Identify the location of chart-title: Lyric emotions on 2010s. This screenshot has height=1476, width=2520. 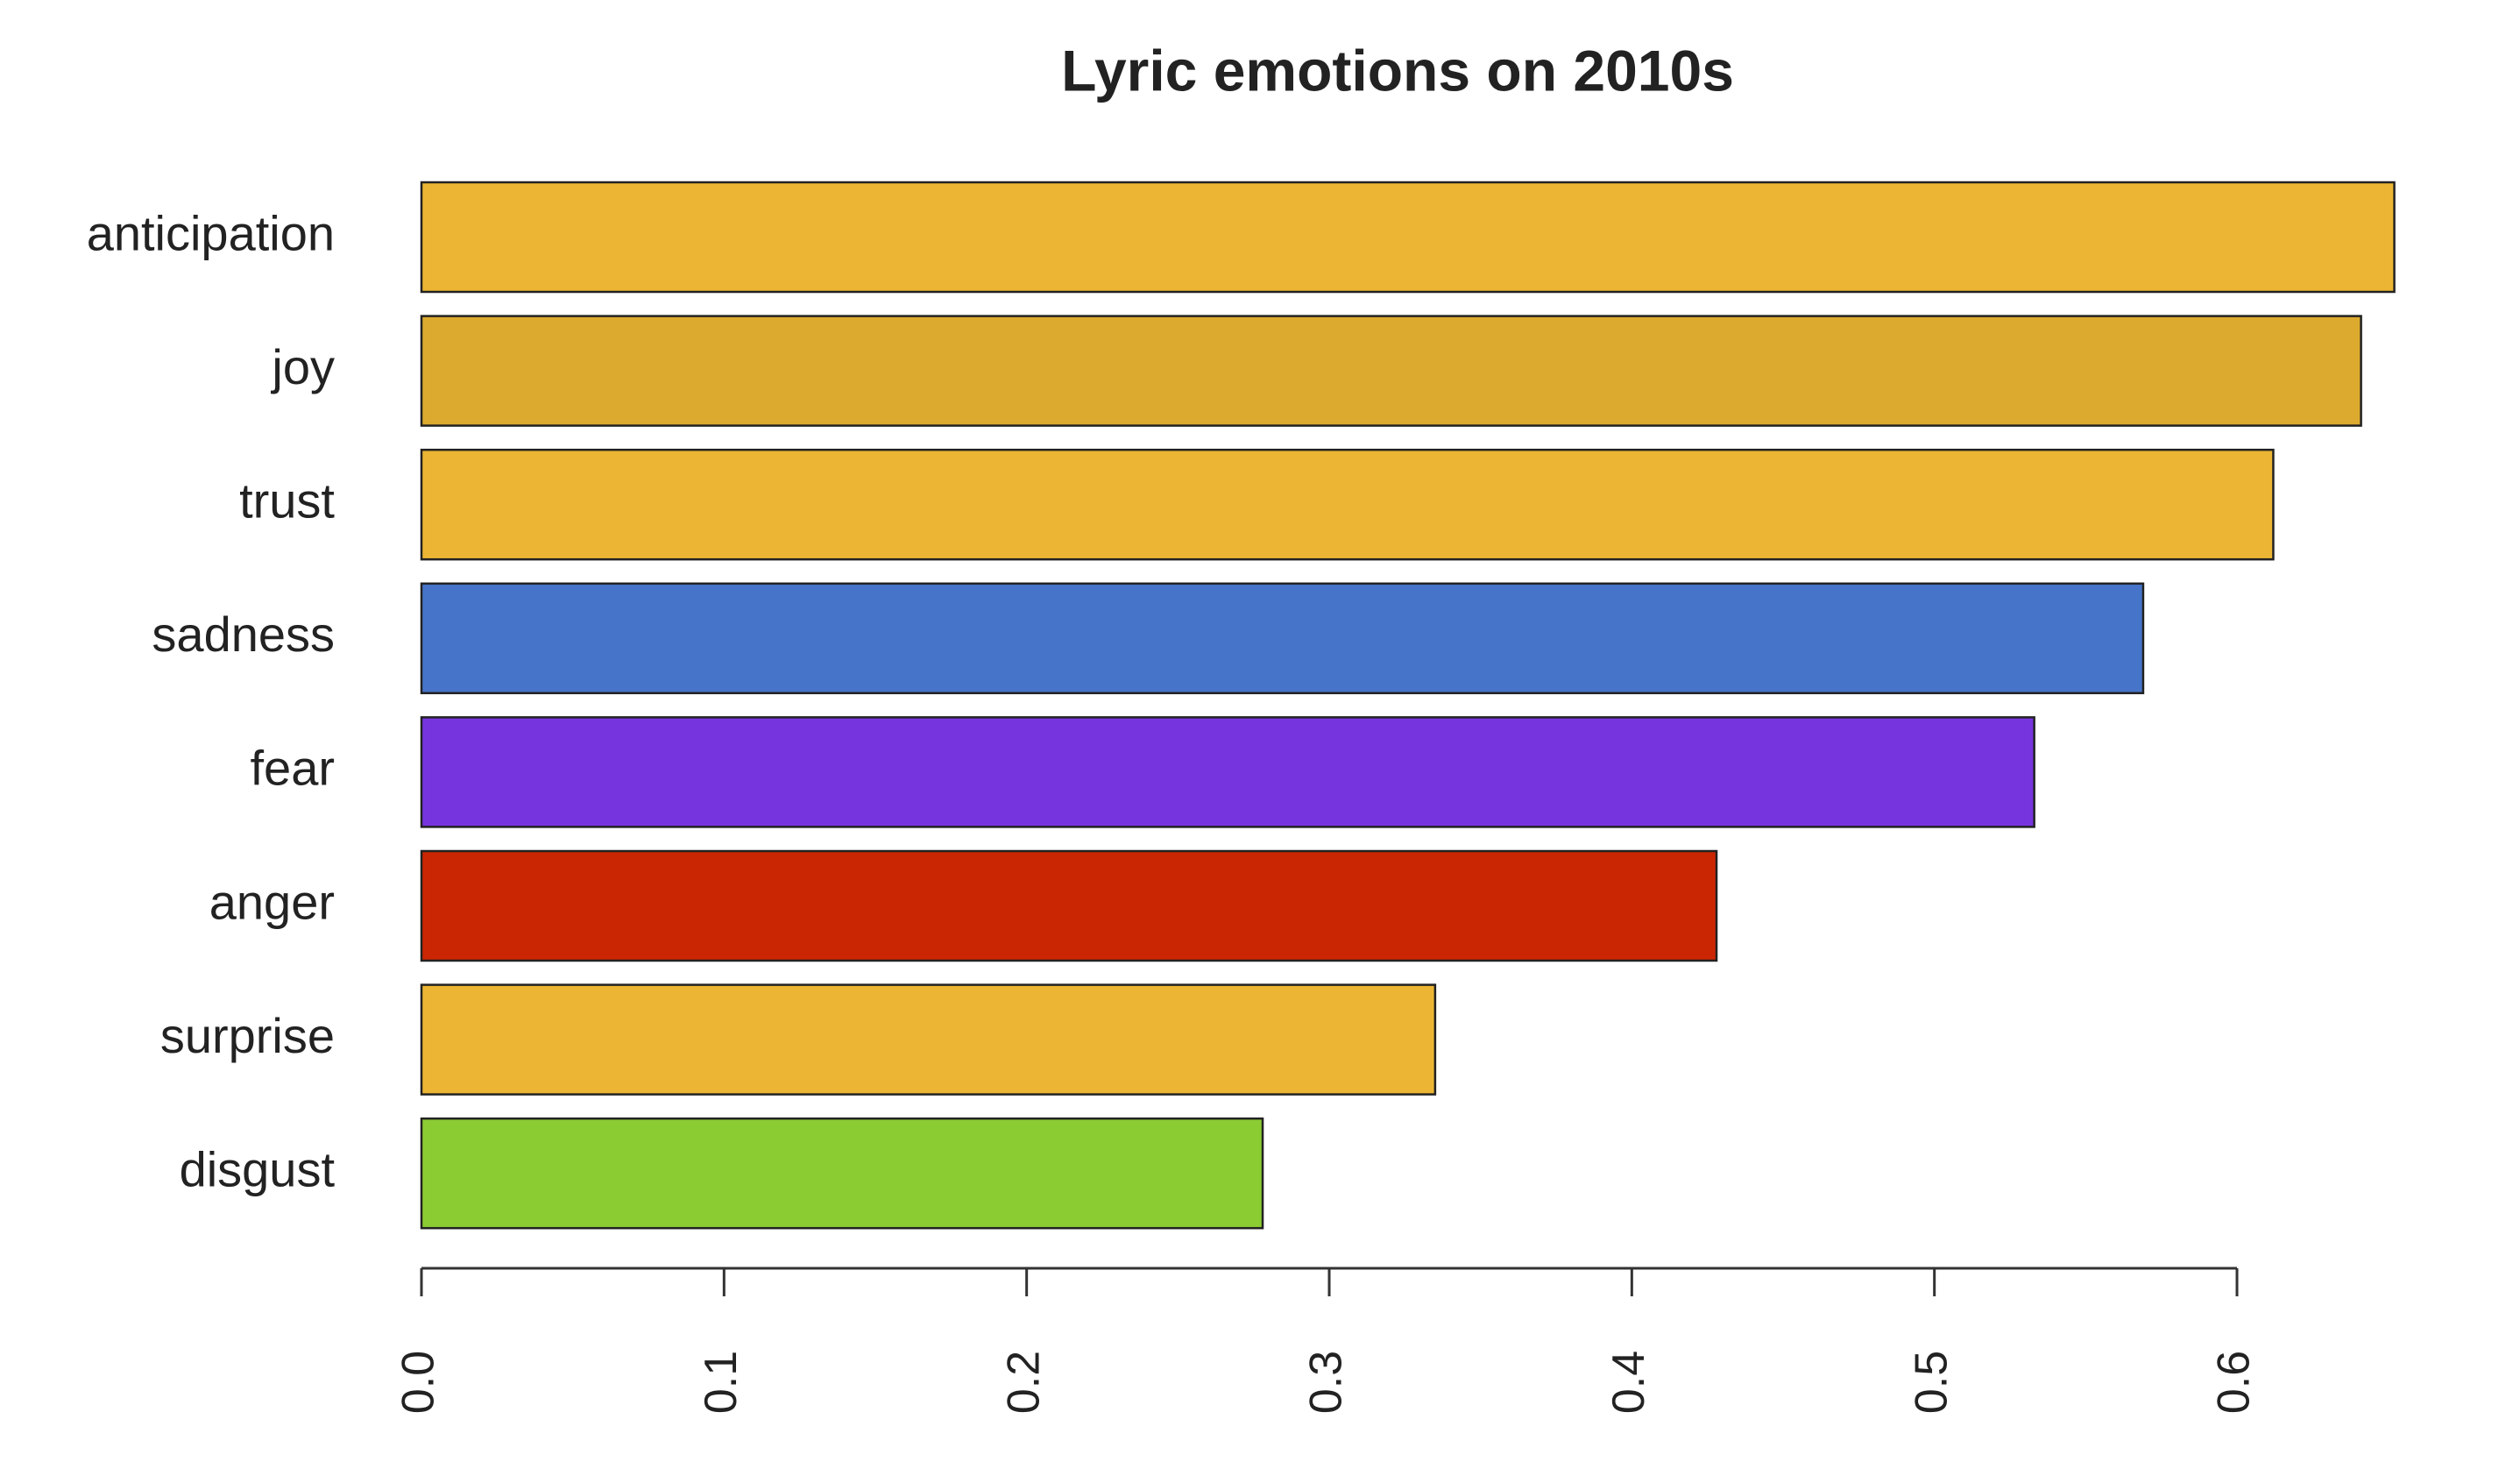
(1397, 70).